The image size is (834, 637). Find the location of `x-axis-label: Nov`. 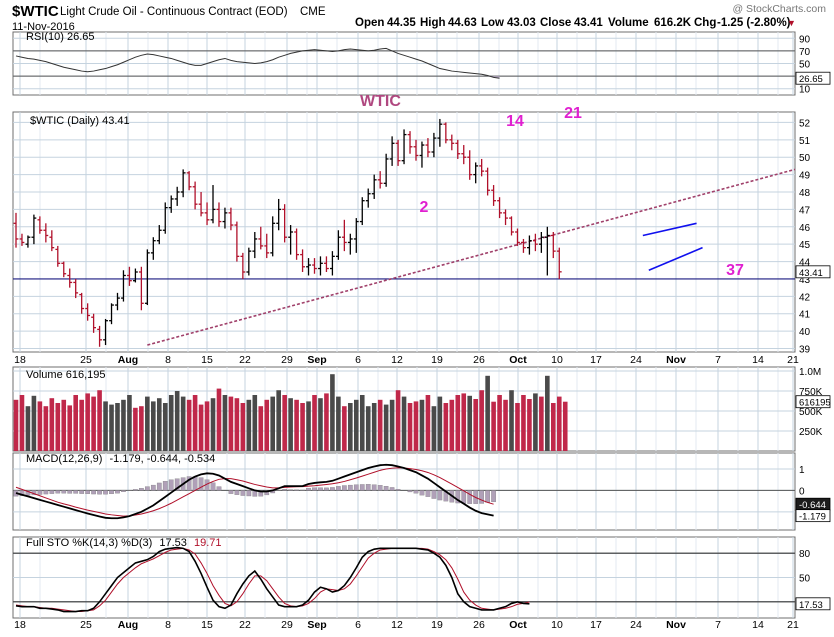

x-axis-label: Nov is located at coordinates (676, 360).